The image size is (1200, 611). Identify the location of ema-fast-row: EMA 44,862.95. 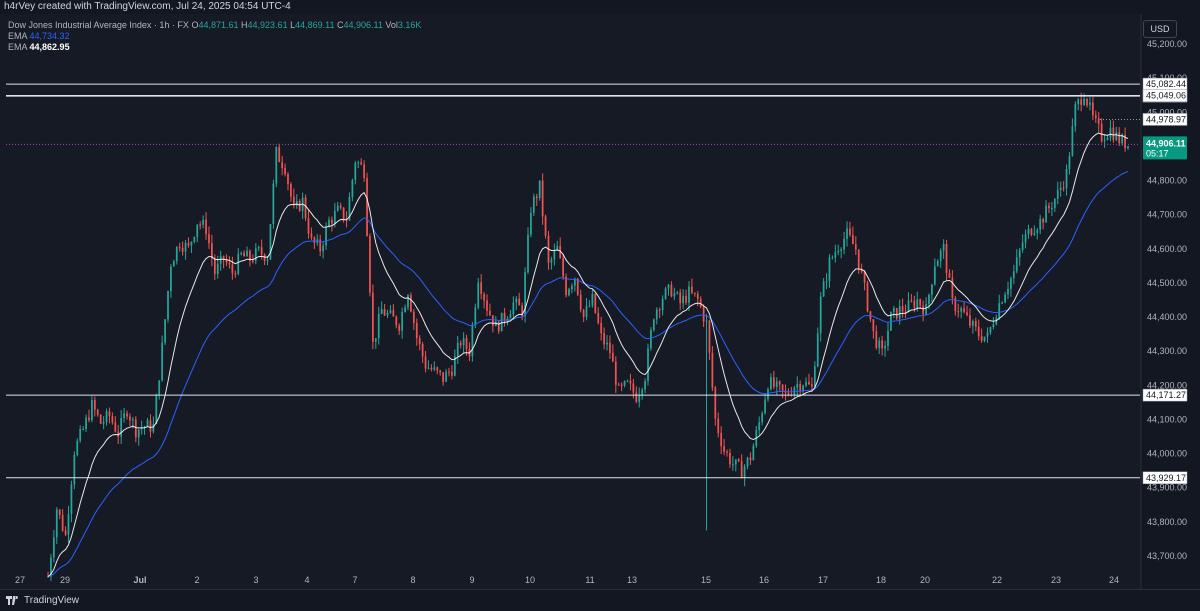
(214, 47).